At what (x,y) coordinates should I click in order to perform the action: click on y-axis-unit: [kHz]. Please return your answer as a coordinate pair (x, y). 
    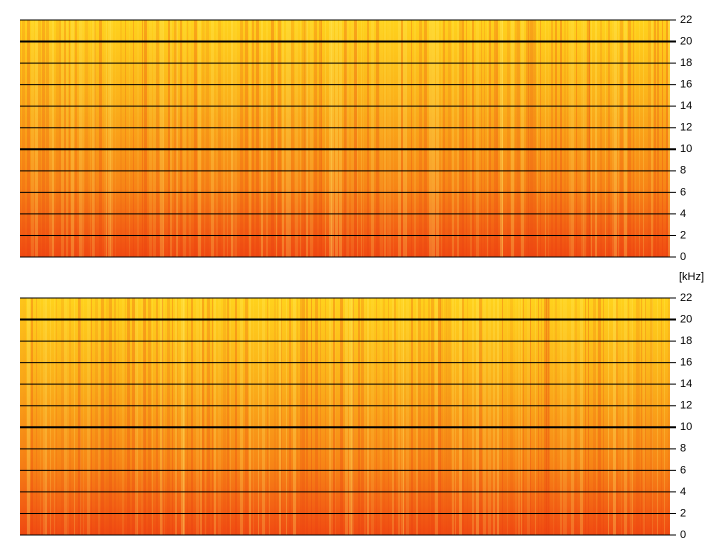
    Looking at the image, I should click on (691, 277).